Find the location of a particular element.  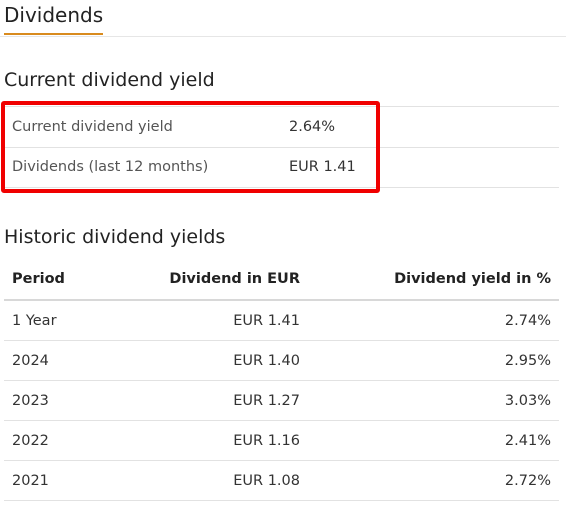

table-row: 2021 EUR 1.08 2.72% is located at coordinates (281, 481).